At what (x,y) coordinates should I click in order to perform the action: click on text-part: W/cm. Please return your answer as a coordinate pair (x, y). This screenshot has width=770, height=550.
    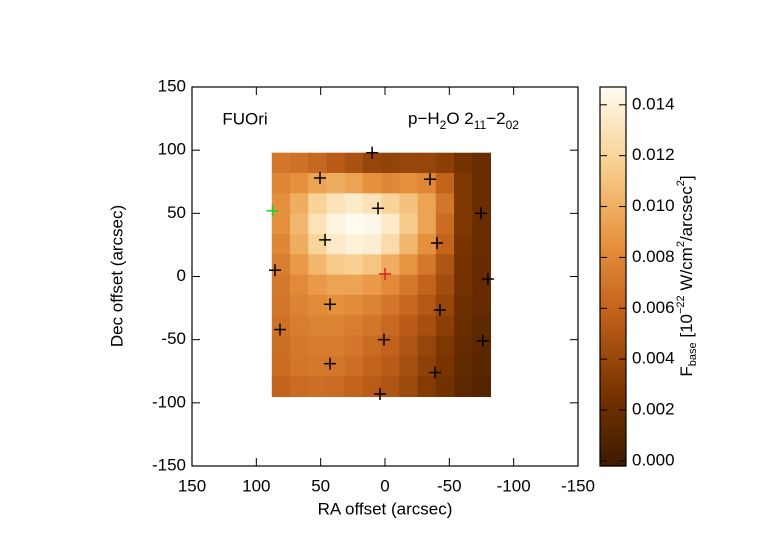
    Looking at the image, I should click on (686, 271).